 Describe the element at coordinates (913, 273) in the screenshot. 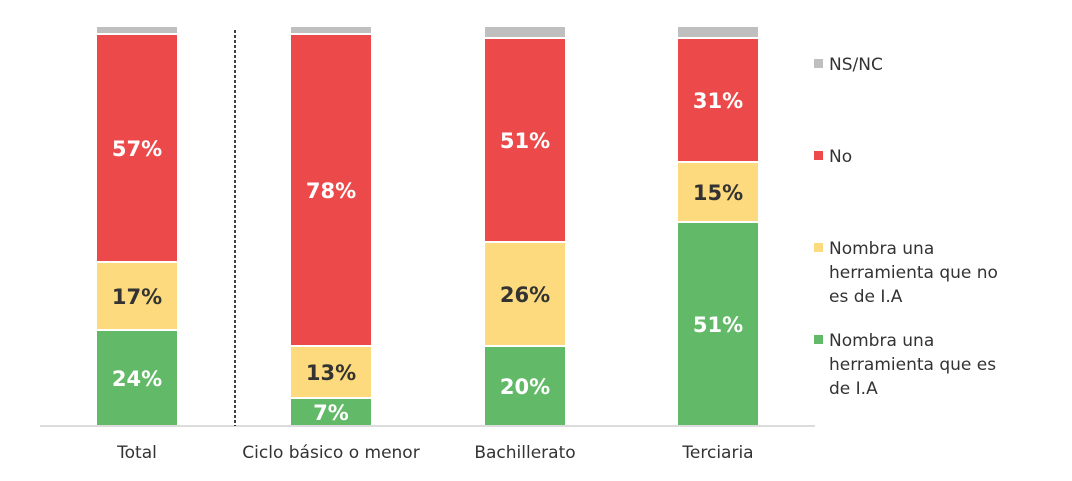

I see `legend-label: herramienta que no` at that location.